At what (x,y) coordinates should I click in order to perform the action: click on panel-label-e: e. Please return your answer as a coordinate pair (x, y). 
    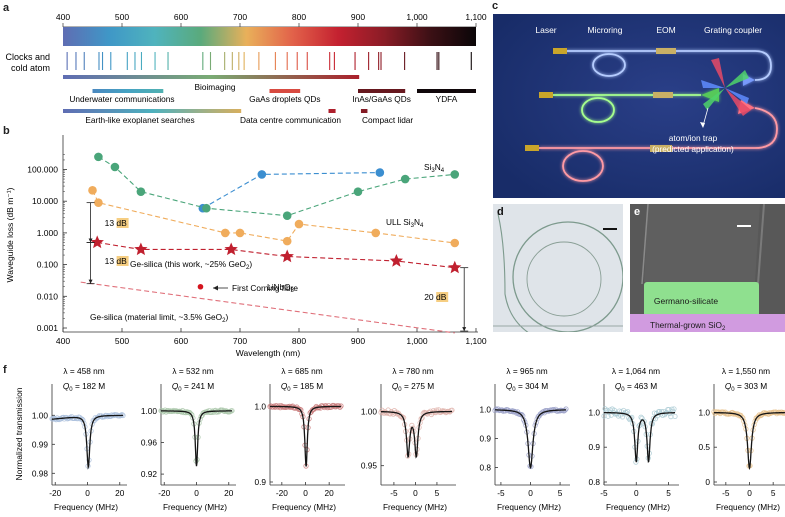
    Looking at the image, I should click on (637, 212).